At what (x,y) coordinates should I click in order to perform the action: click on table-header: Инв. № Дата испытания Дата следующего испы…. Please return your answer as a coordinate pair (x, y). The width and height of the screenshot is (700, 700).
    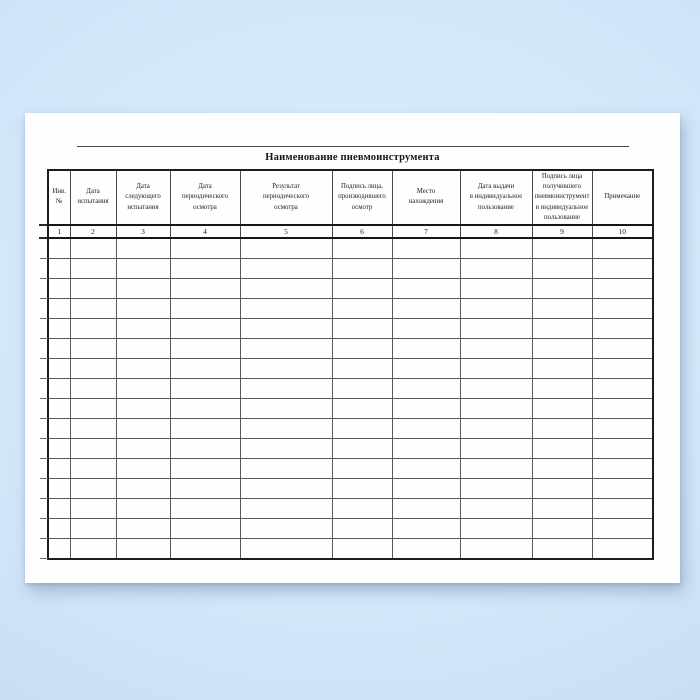
    Looking at the image, I should click on (346, 204).